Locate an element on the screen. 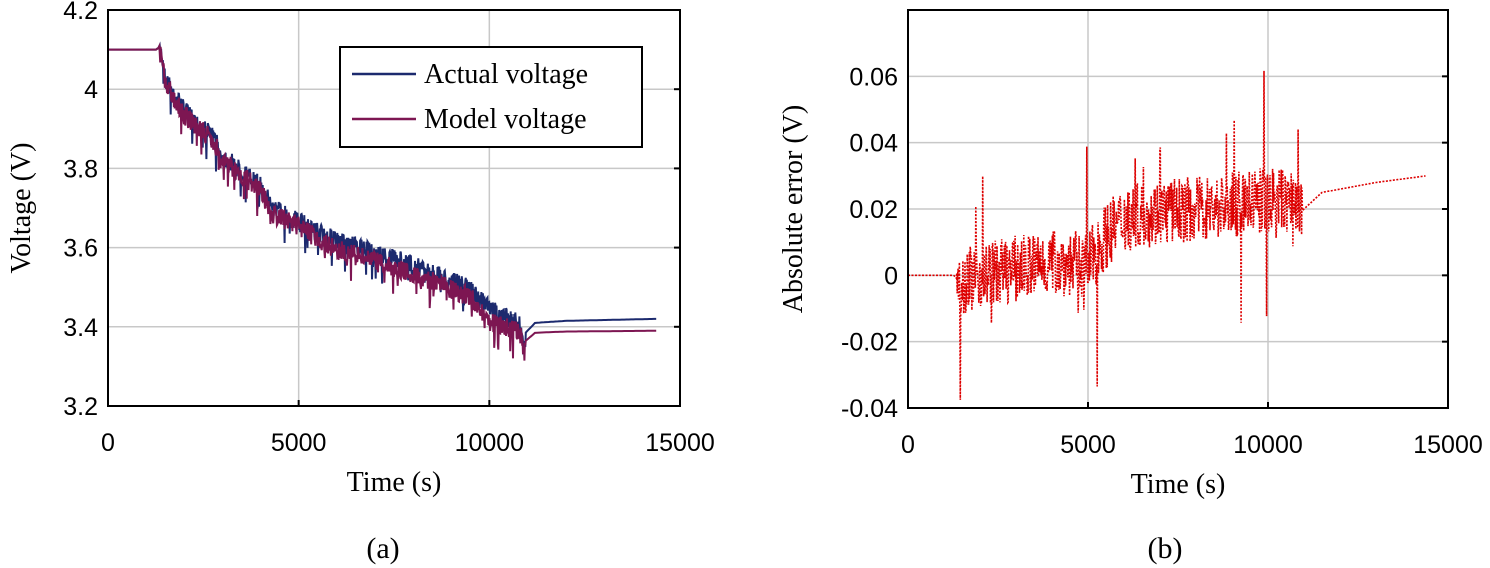  y-tick-label: 3.4 is located at coordinates (80, 328).